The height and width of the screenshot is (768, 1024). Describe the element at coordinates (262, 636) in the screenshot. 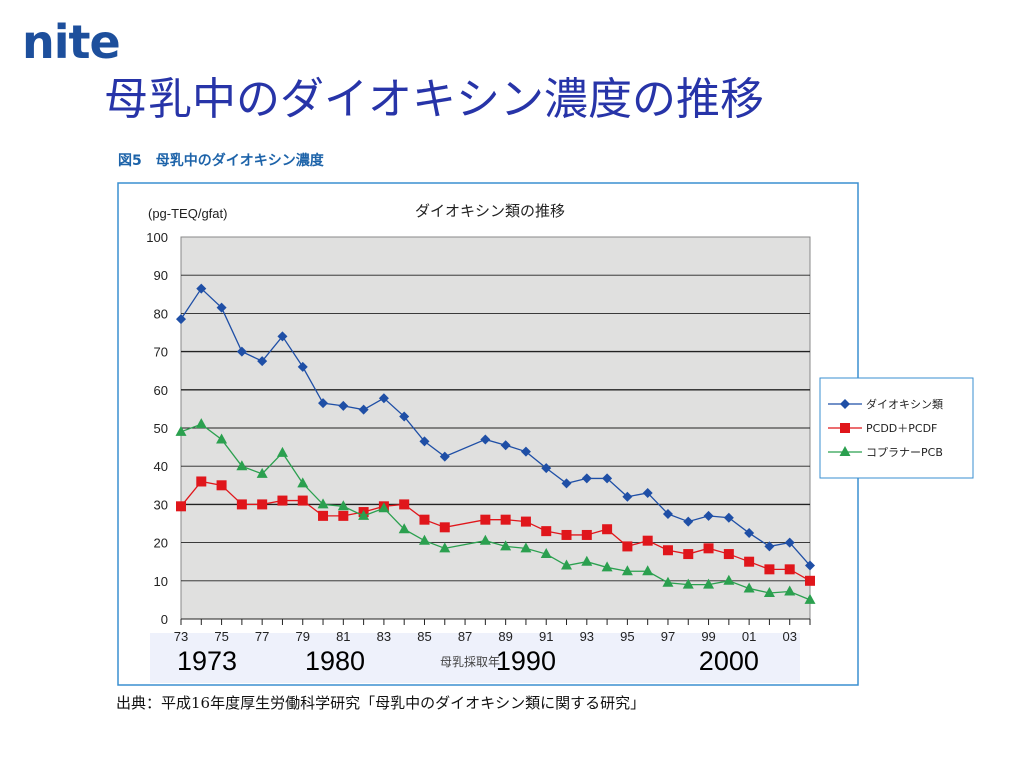

I see `x-tick-label: 77` at that location.